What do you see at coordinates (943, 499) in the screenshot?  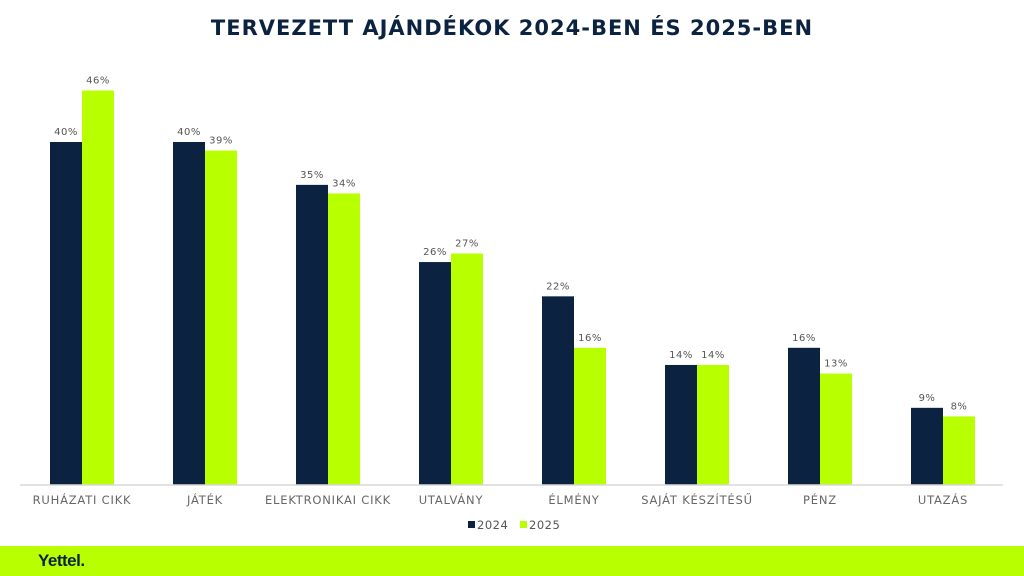 I see `category-label: UTAZÁS` at bounding box center [943, 499].